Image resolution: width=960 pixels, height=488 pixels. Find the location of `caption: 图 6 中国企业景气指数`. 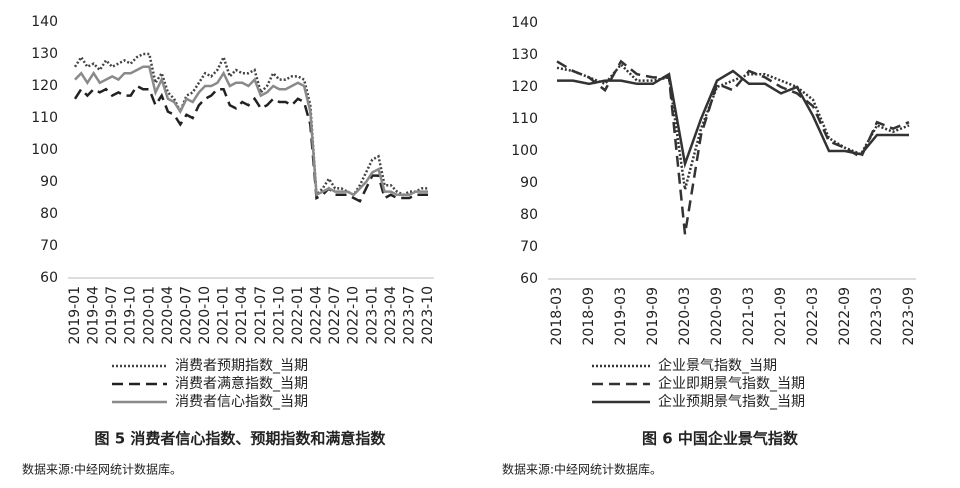

caption: 图 6 中国企业景气指数 is located at coordinates (720, 439).